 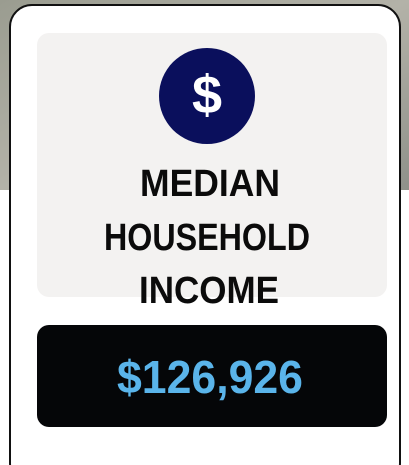 I want to click on title-line: HOUSEHOLD, so click(x=207, y=238).